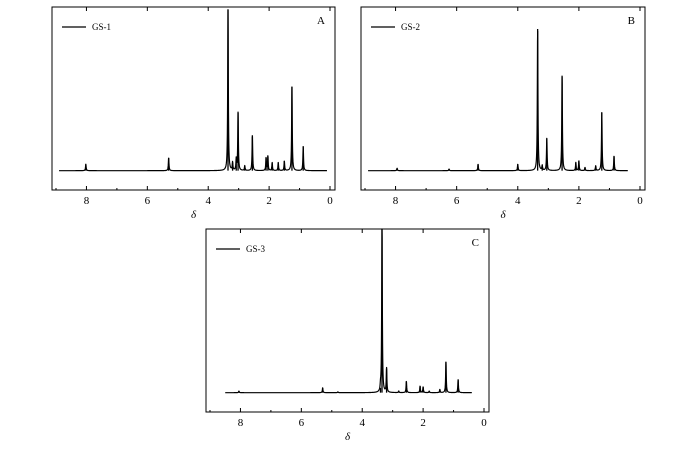  What do you see at coordinates (410, 27) in the screenshot?
I see `legend-label: GS-2` at bounding box center [410, 27].